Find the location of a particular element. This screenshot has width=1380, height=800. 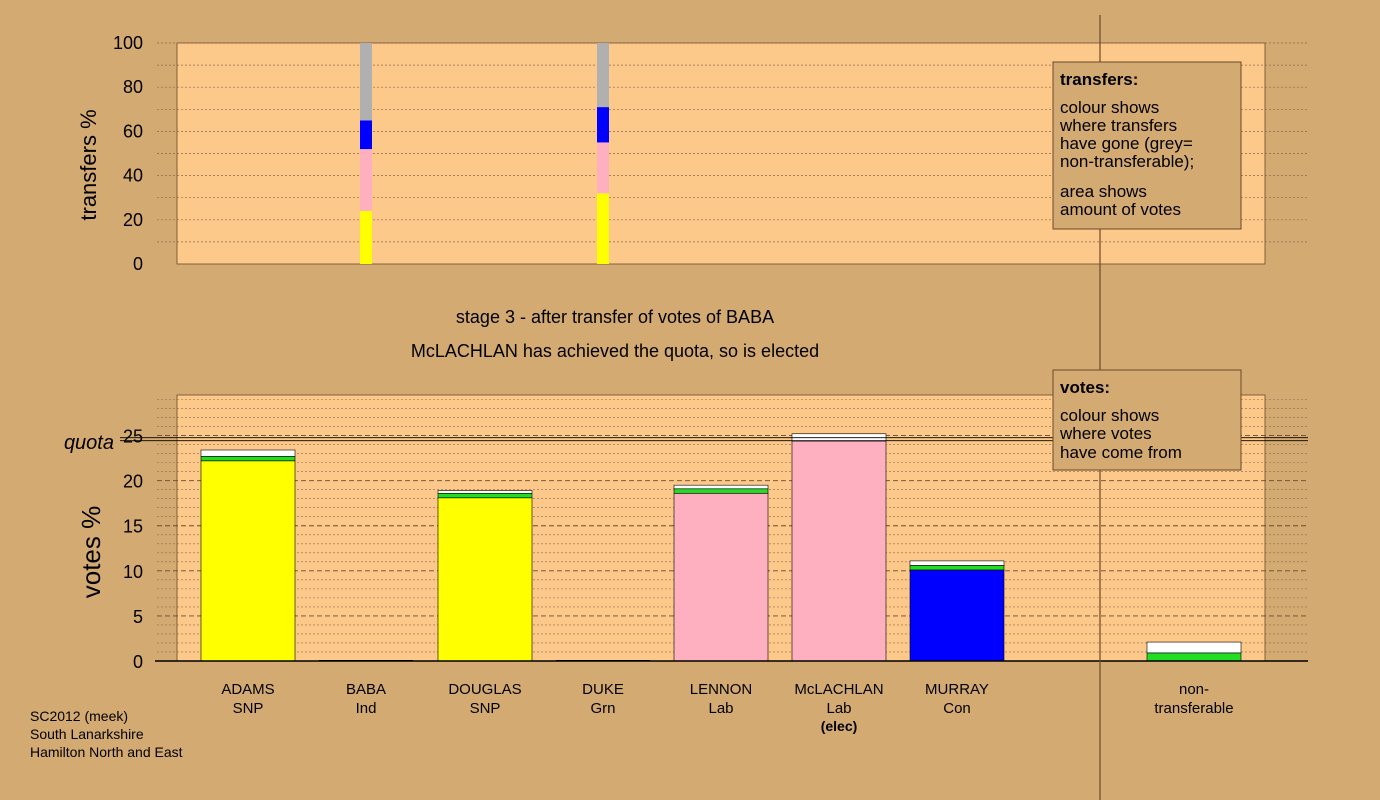

transfers-tick-label: 80 is located at coordinates (133, 87).